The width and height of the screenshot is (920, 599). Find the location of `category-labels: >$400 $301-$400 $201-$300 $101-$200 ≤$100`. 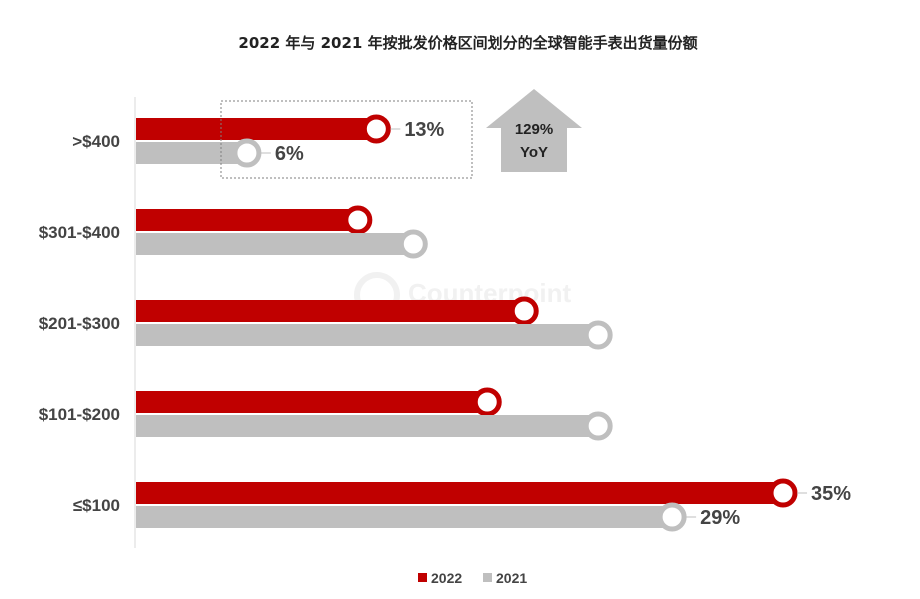

category-labels: >$400 $301-$400 $201-$300 $101-$200 ≤$100 is located at coordinates (79, 323).